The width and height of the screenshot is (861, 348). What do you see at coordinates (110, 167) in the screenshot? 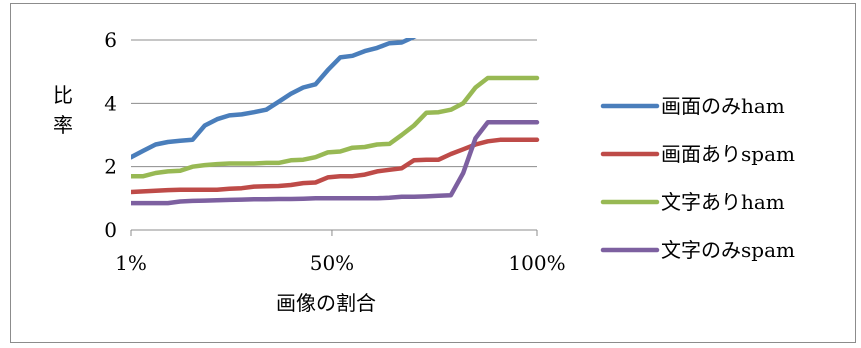
I see `y-tick-label: 2` at bounding box center [110, 167].